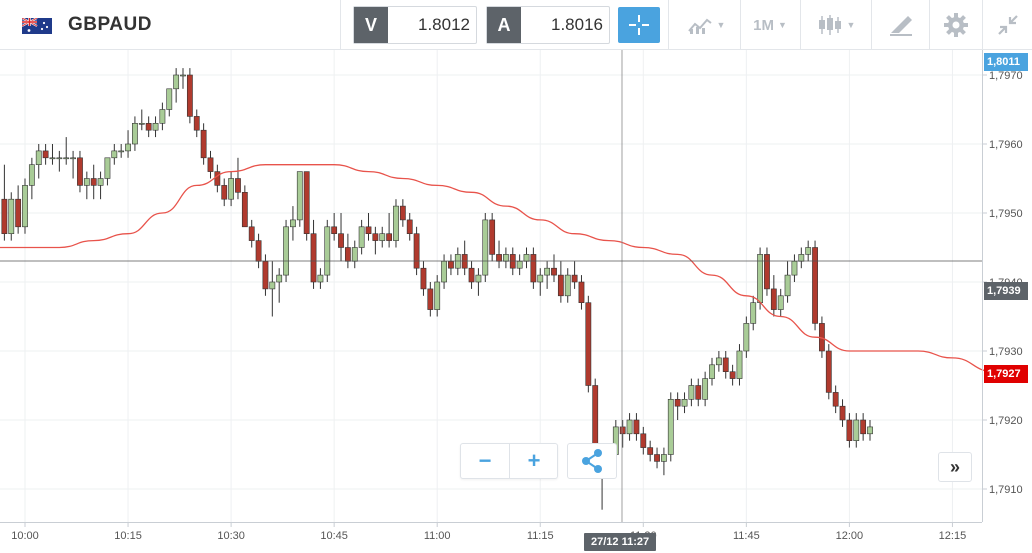 The image size is (1032, 553). What do you see at coordinates (534, 460) in the screenshot?
I see `zoom-in-button: +` at bounding box center [534, 460].